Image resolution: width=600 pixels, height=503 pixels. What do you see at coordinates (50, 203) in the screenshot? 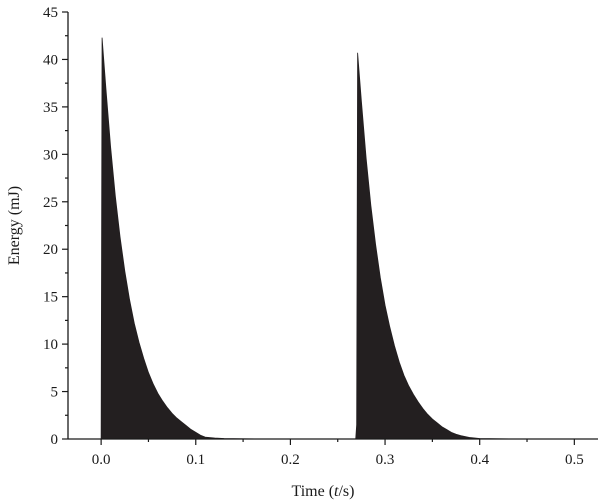
I see `y-tick-label: 25` at bounding box center [50, 203].